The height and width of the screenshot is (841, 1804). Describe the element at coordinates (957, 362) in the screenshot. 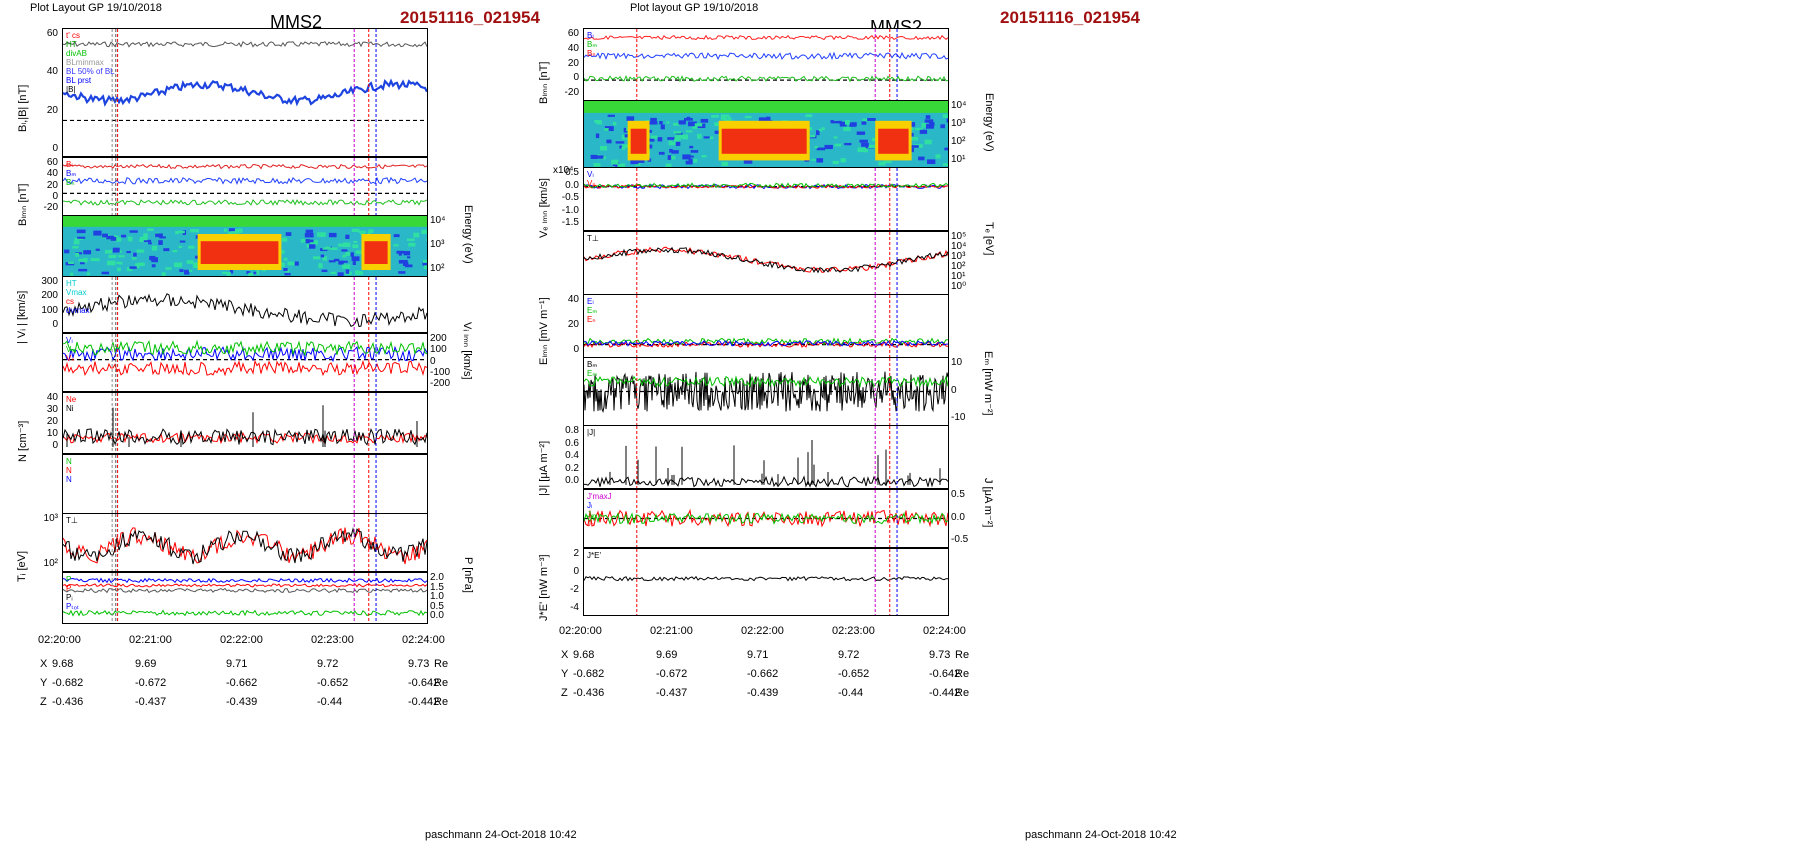

I see `y-tick-label-right: 10` at that location.